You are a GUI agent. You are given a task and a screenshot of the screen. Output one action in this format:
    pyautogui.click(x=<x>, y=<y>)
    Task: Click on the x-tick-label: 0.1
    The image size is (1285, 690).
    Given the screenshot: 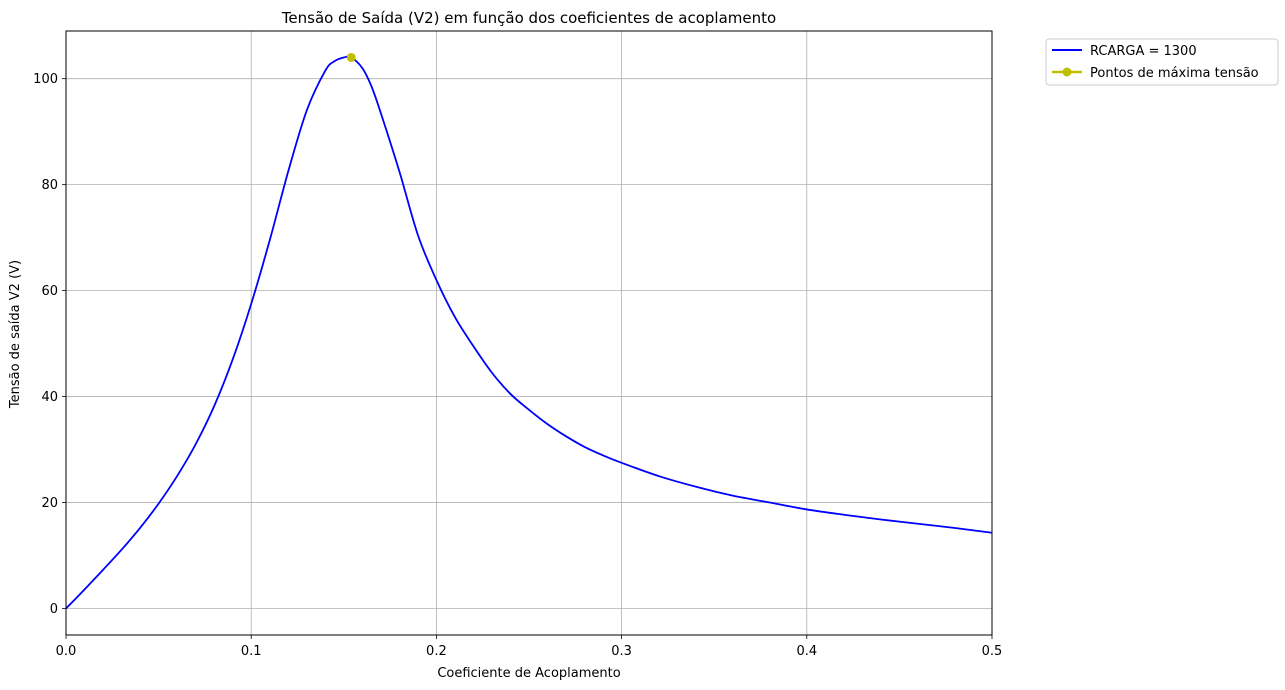 What is the action you would take?
    pyautogui.click(x=251, y=651)
    